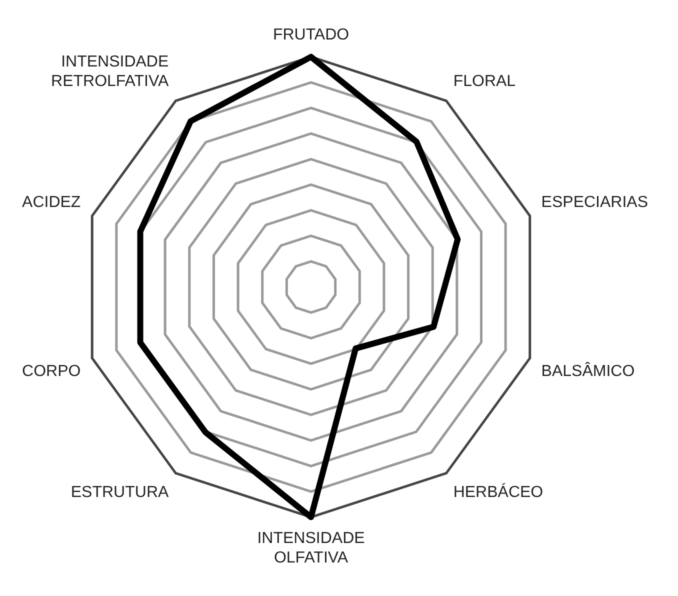 The image size is (678, 596). I want to click on spoke-label: INTENSIDADE RETROLFATIVA, so click(110, 72).